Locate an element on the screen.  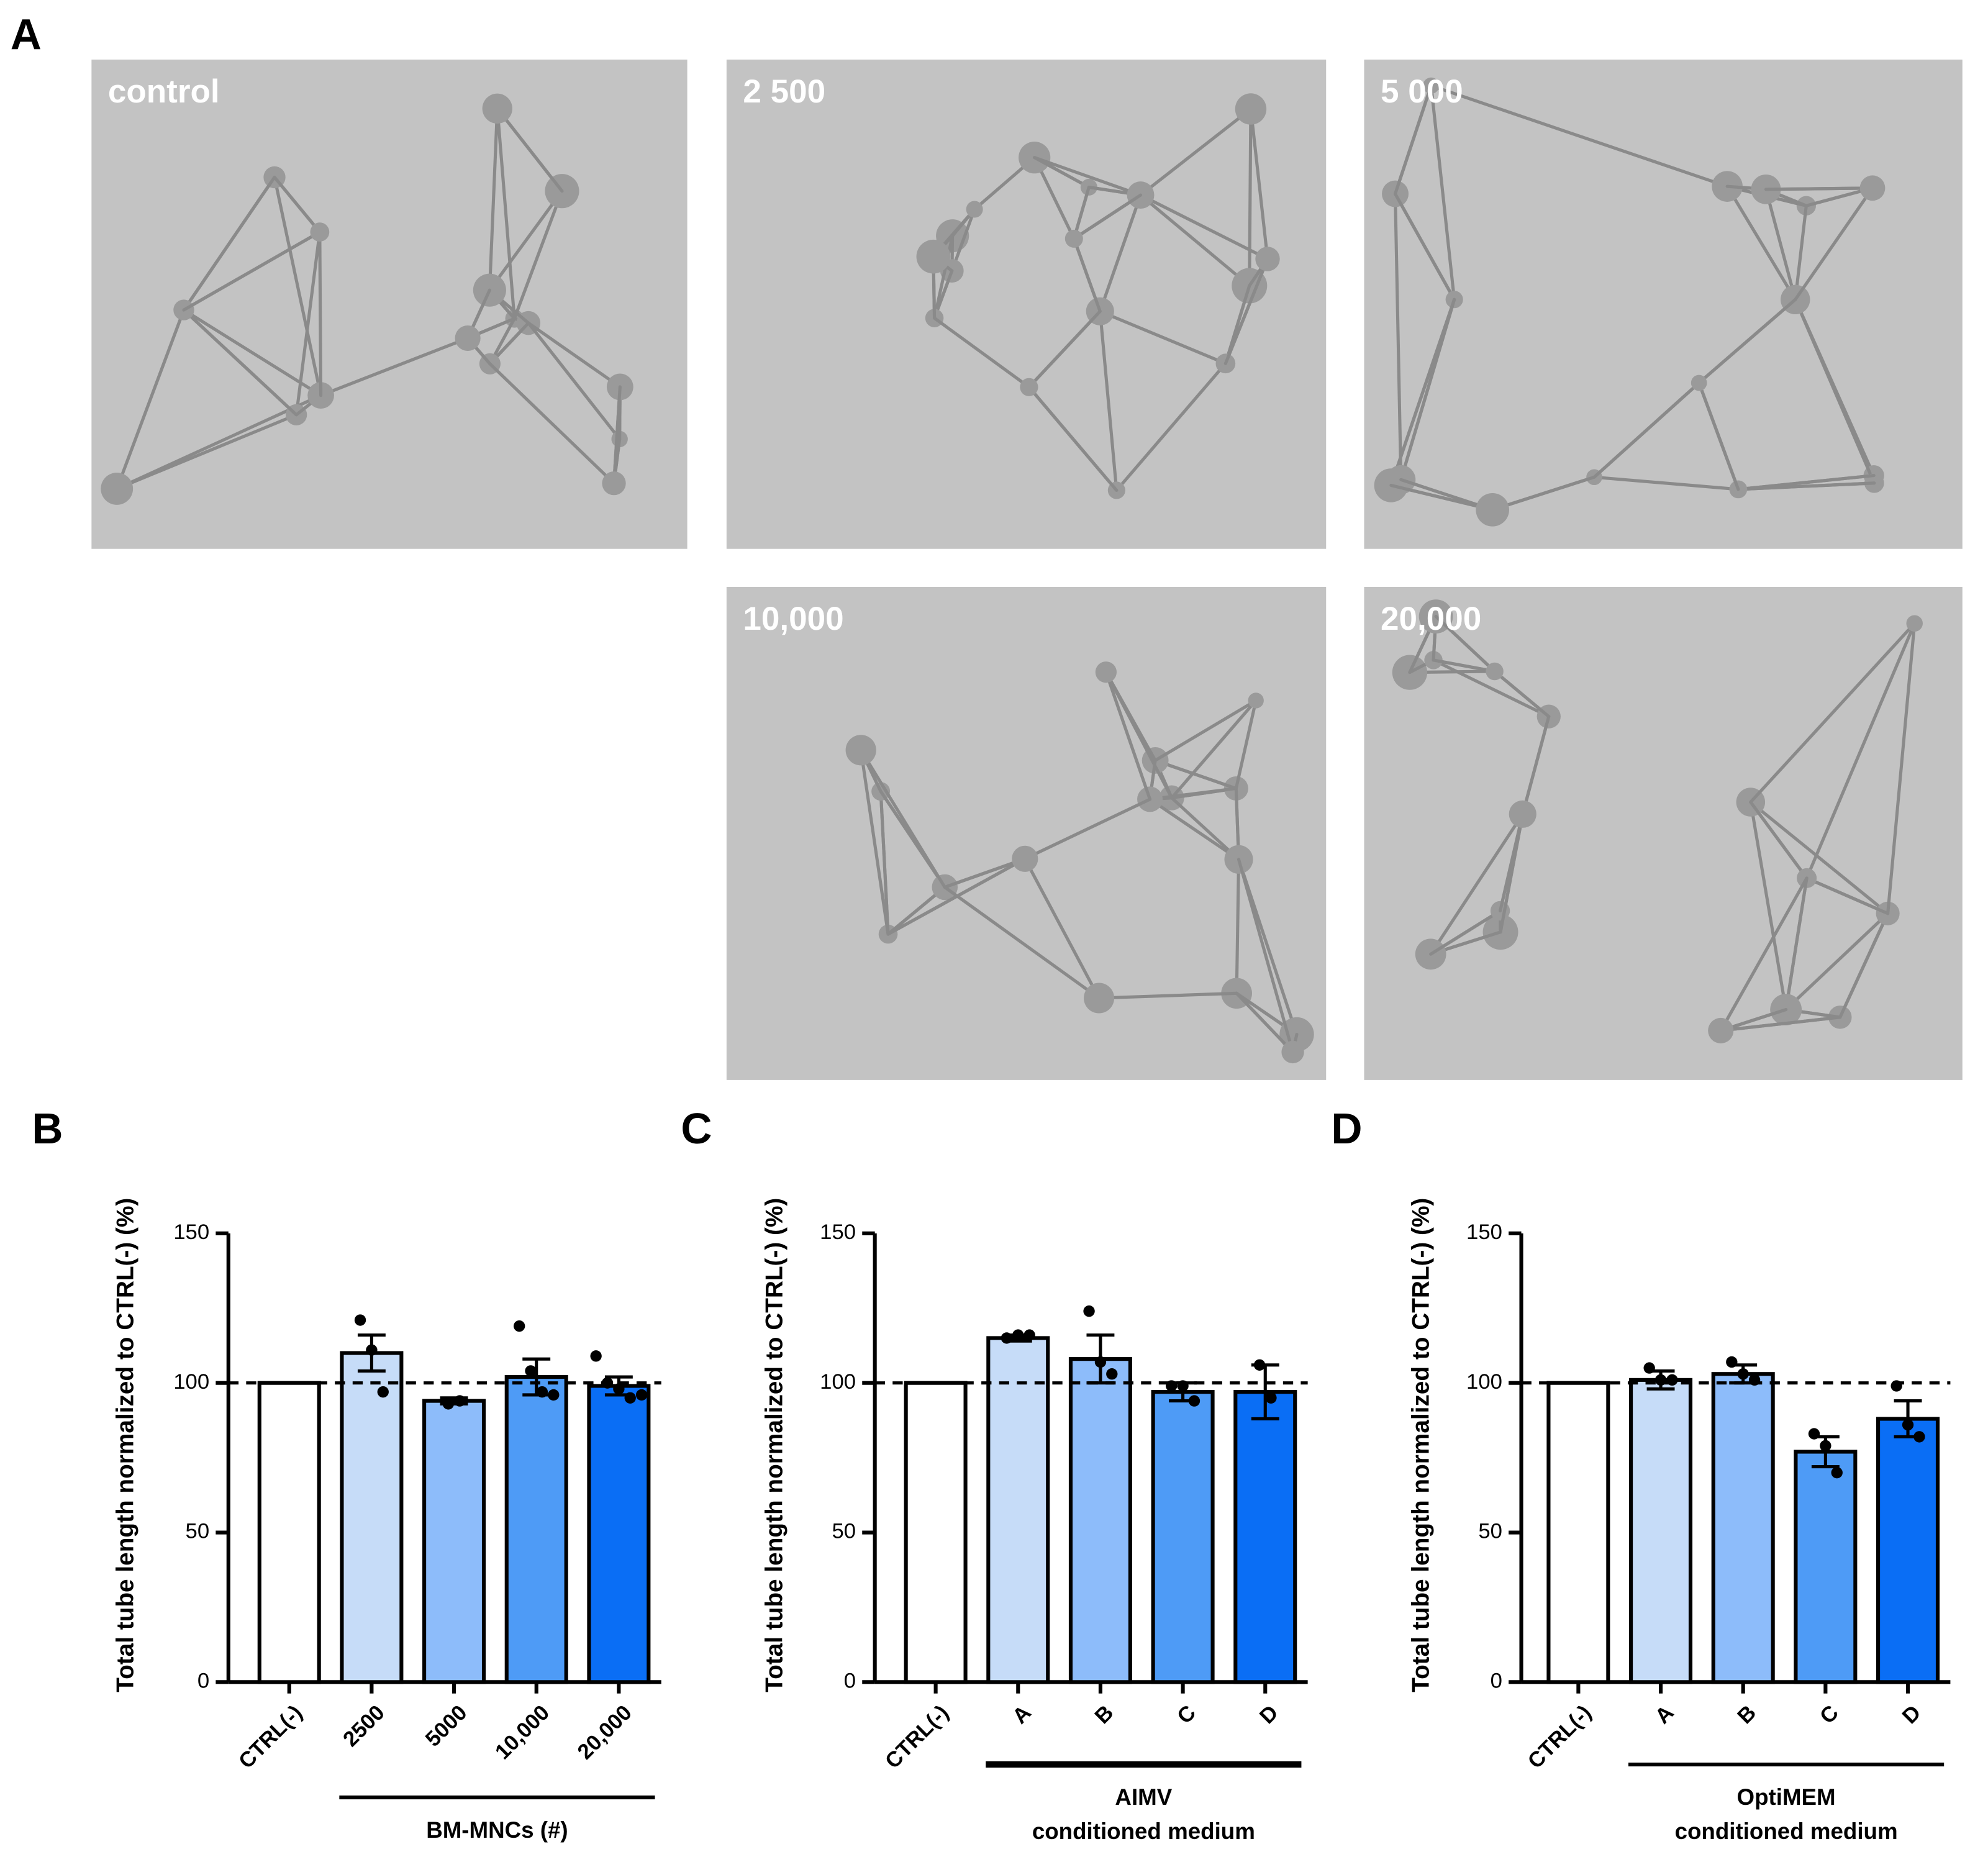
x-tick-label: B is located at coordinates (1105, 1715).